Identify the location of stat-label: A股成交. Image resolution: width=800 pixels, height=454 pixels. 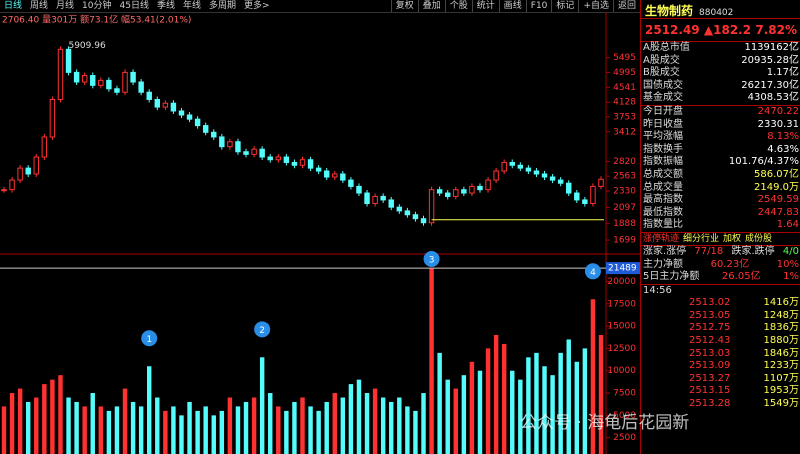
(661, 60).